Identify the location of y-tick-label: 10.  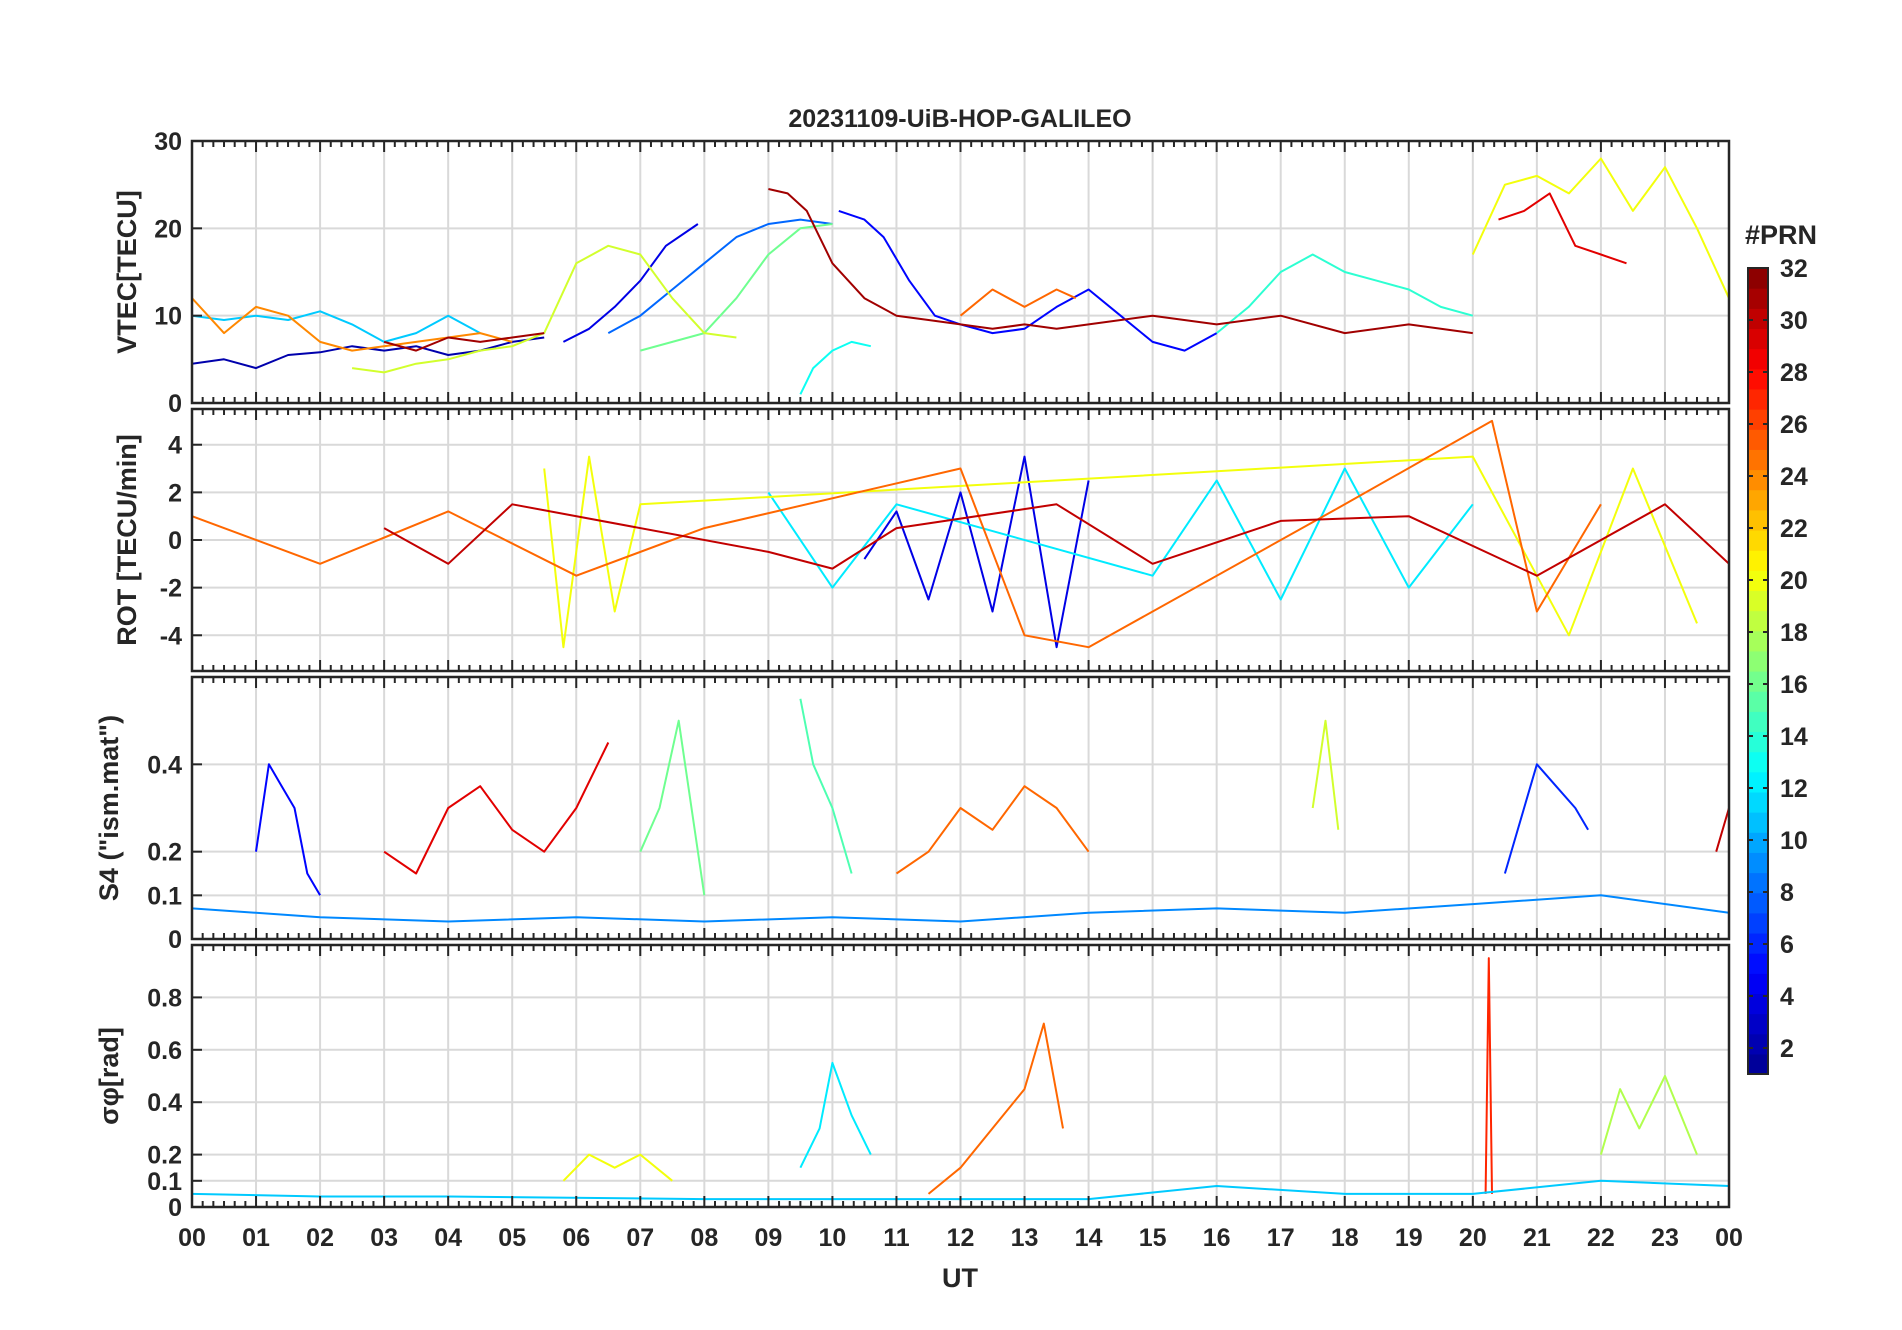
(168, 317).